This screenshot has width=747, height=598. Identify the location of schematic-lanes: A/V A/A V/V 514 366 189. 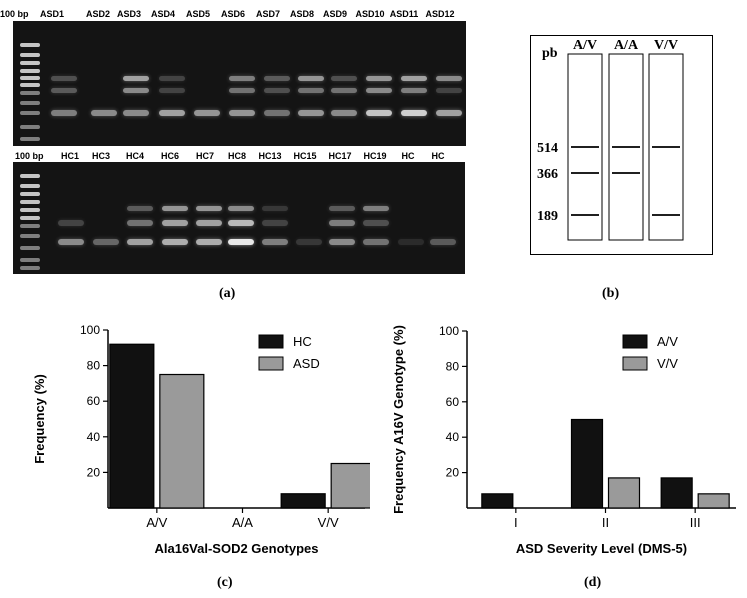
(610, 139).